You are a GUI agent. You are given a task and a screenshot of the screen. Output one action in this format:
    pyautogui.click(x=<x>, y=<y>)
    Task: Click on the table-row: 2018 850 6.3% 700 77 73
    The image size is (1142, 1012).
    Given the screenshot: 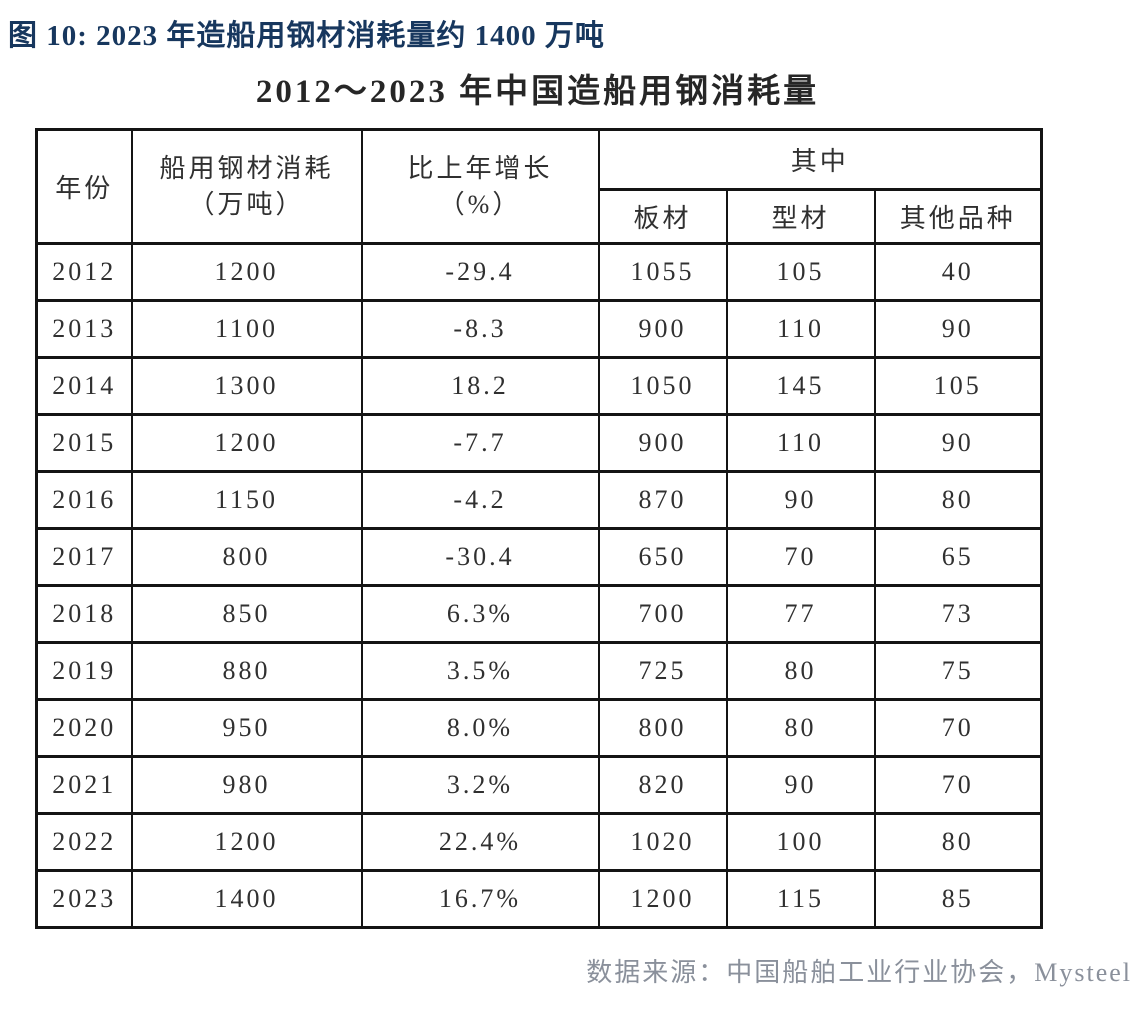 What is the action you would take?
    pyautogui.click(x=539, y=614)
    